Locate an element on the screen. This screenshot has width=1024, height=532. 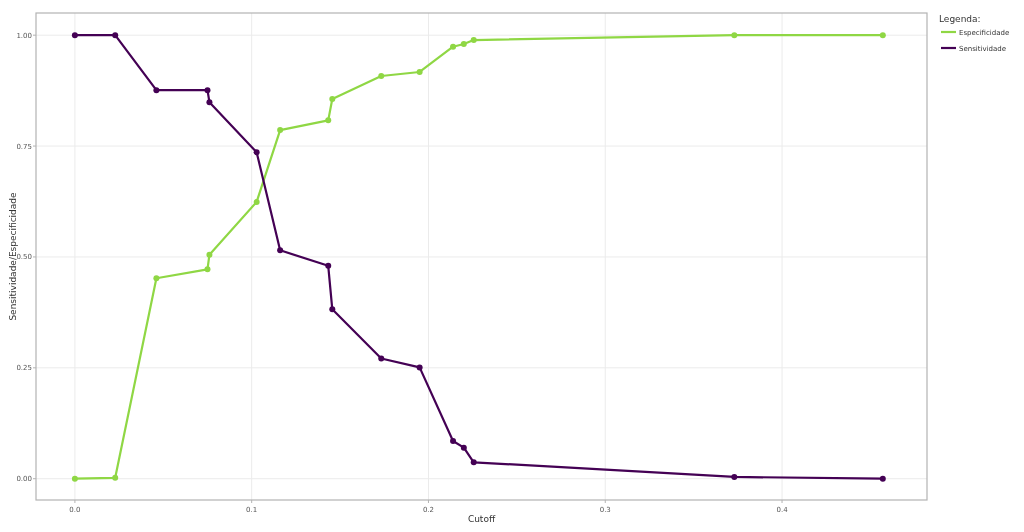
y-axis-title: Sensitividade/Especificidade is located at coordinates (13, 256).